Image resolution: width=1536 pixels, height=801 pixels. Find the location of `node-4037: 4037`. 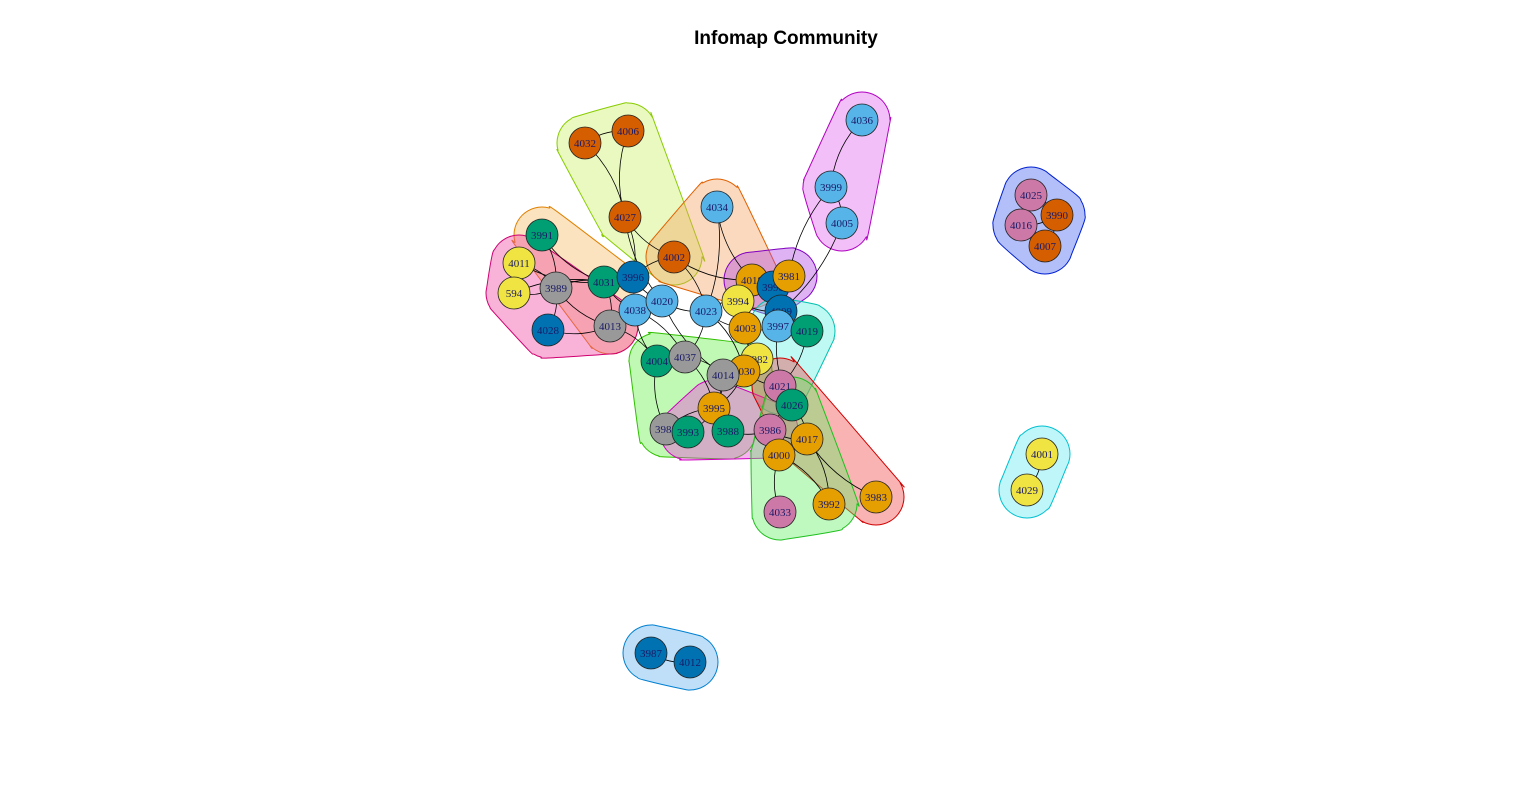

node-4037: 4037 is located at coordinates (685, 357).